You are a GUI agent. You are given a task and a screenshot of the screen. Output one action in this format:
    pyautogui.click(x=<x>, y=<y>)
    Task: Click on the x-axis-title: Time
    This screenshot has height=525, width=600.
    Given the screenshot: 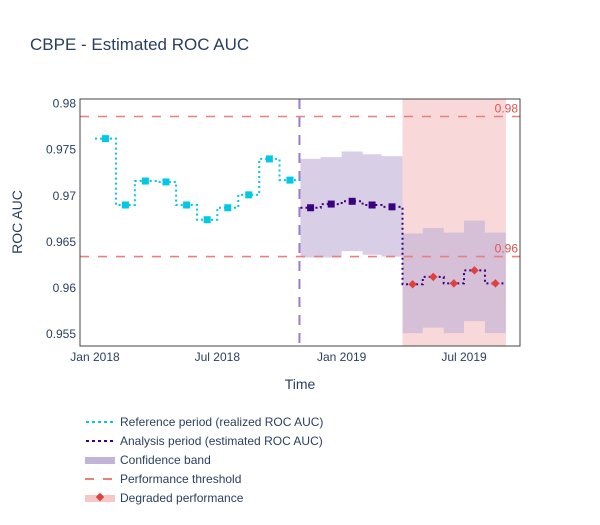 What is the action you would take?
    pyautogui.click(x=300, y=384)
    